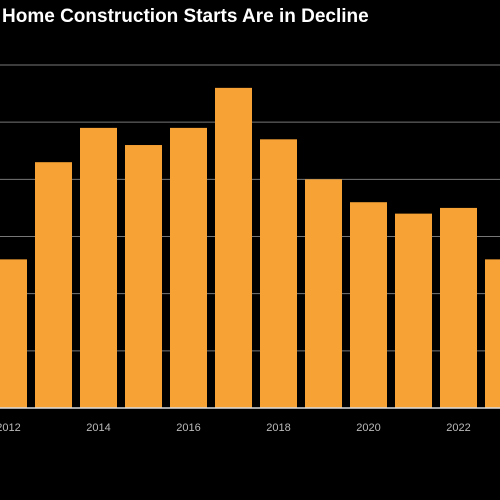 Image resolution: width=500 pixels, height=500 pixels. What do you see at coordinates (188, 428) in the screenshot?
I see `x-tick-label: 2016` at bounding box center [188, 428].